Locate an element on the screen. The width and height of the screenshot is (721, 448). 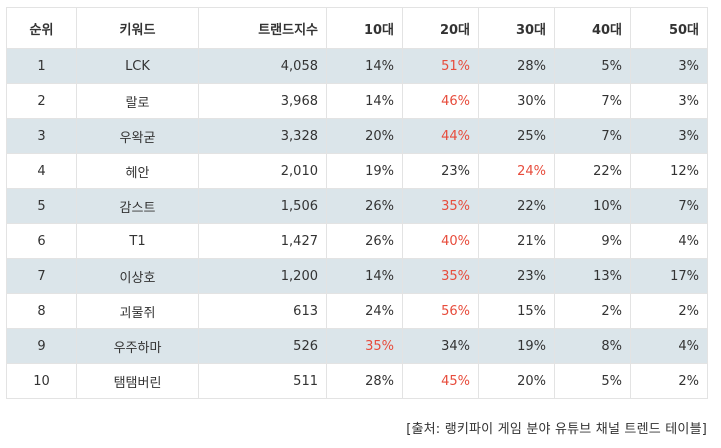
cell-keyword: 우왁굳 is located at coordinates (137, 136).